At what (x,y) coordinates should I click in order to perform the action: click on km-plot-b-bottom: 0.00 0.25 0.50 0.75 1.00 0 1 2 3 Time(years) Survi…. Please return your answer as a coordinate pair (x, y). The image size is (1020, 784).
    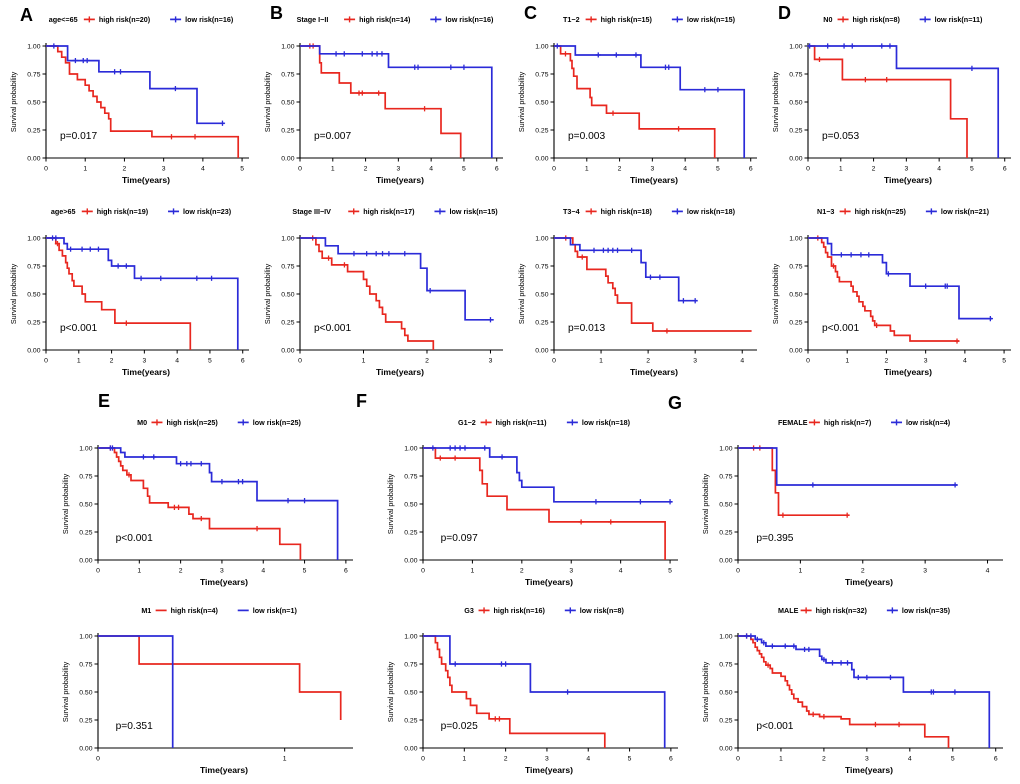
    Looking at the image, I should click on (383, 292).